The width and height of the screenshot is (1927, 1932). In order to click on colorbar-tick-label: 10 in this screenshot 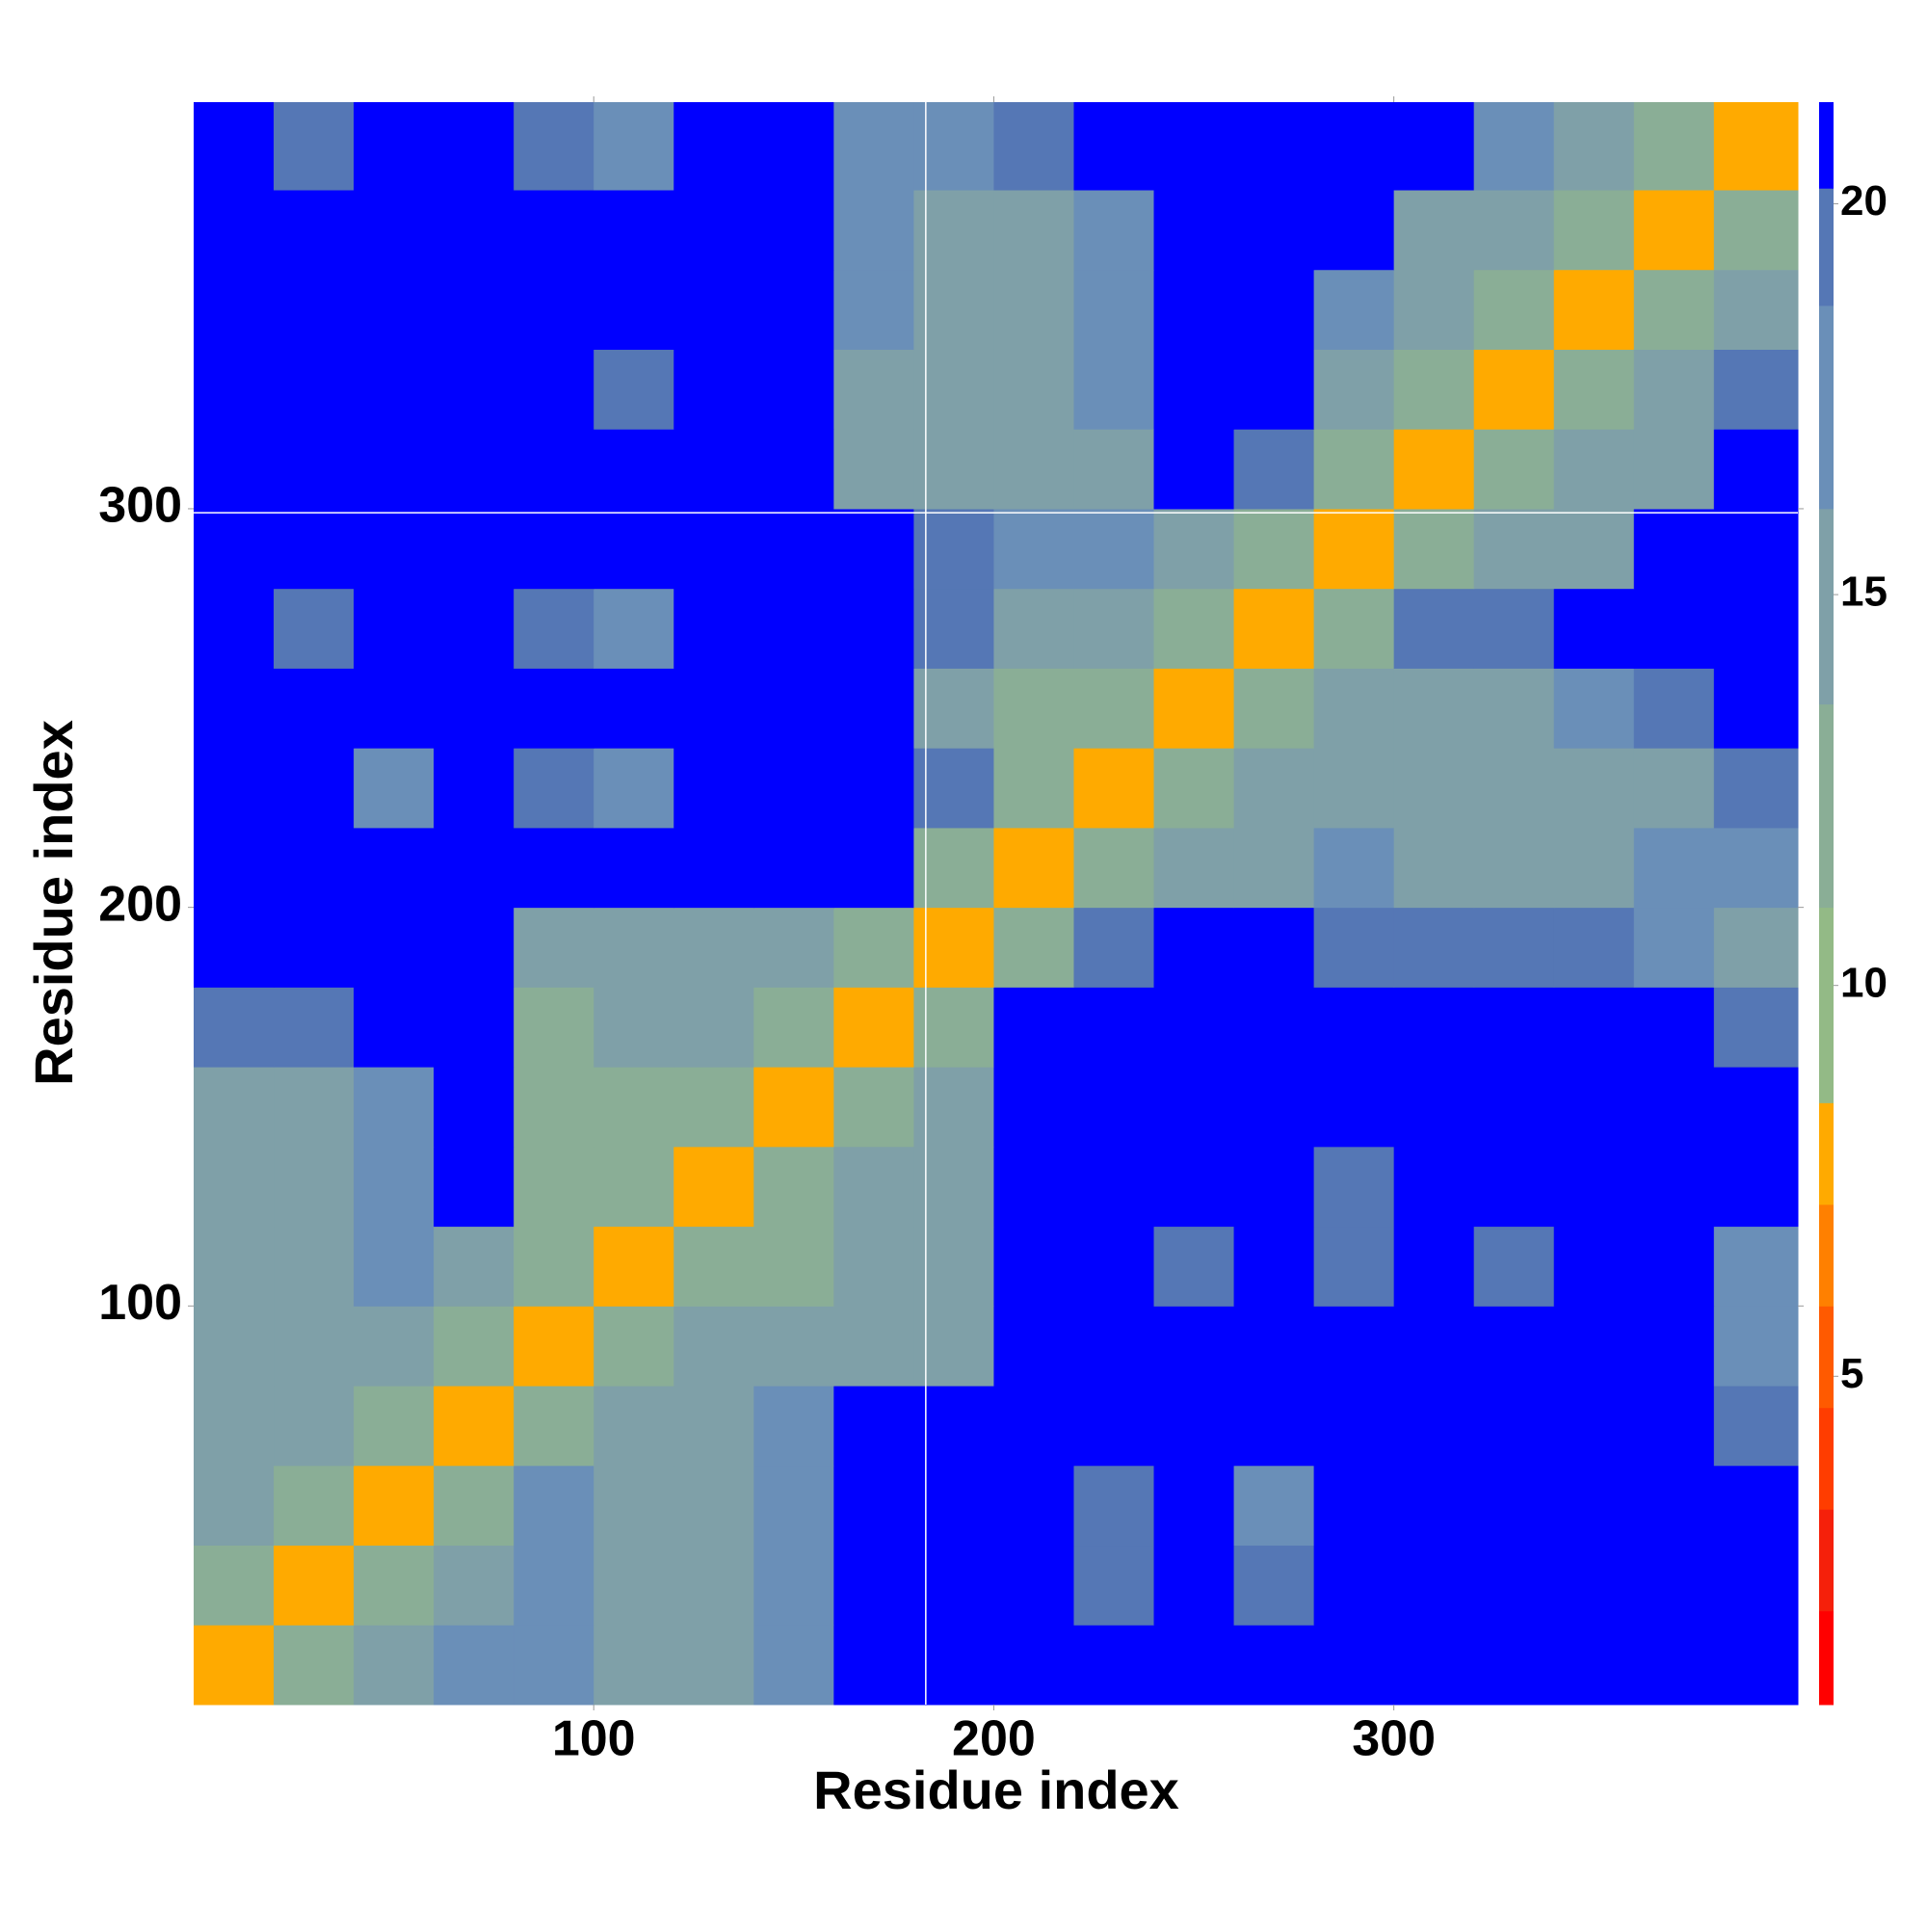, I will do `click(1864, 982)`.